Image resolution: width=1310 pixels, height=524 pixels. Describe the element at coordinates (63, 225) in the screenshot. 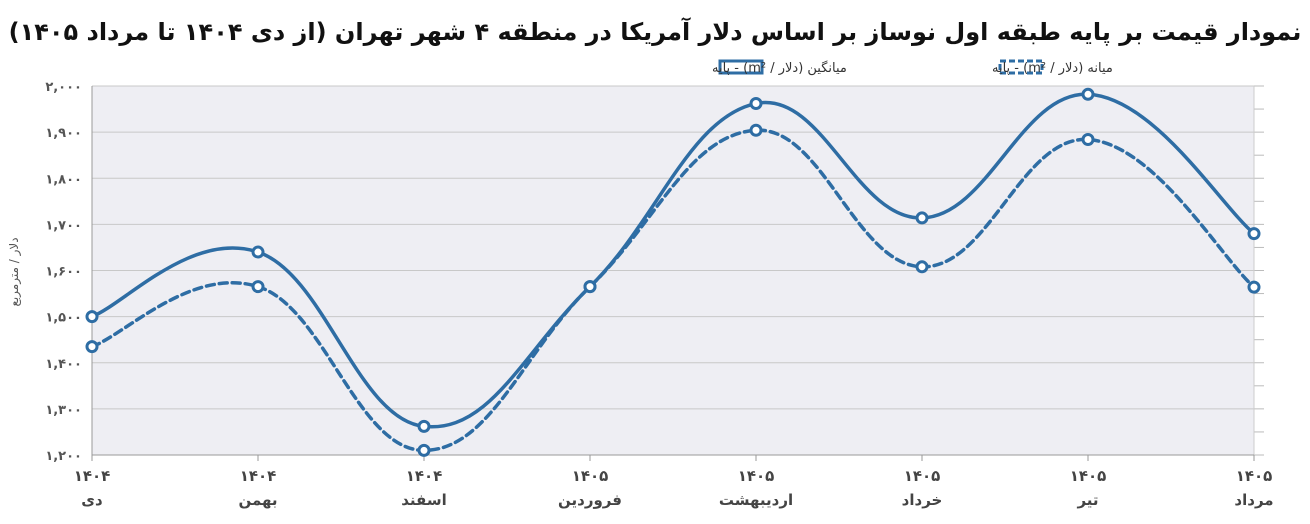

I see `y-tick-label: ۱,۷۰۰` at that location.